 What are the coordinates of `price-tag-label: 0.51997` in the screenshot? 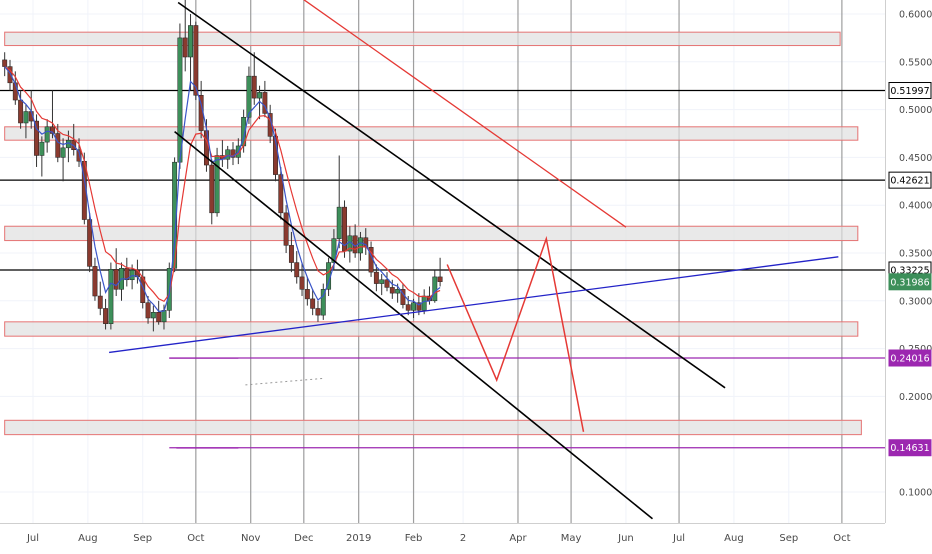 It's located at (909, 91).